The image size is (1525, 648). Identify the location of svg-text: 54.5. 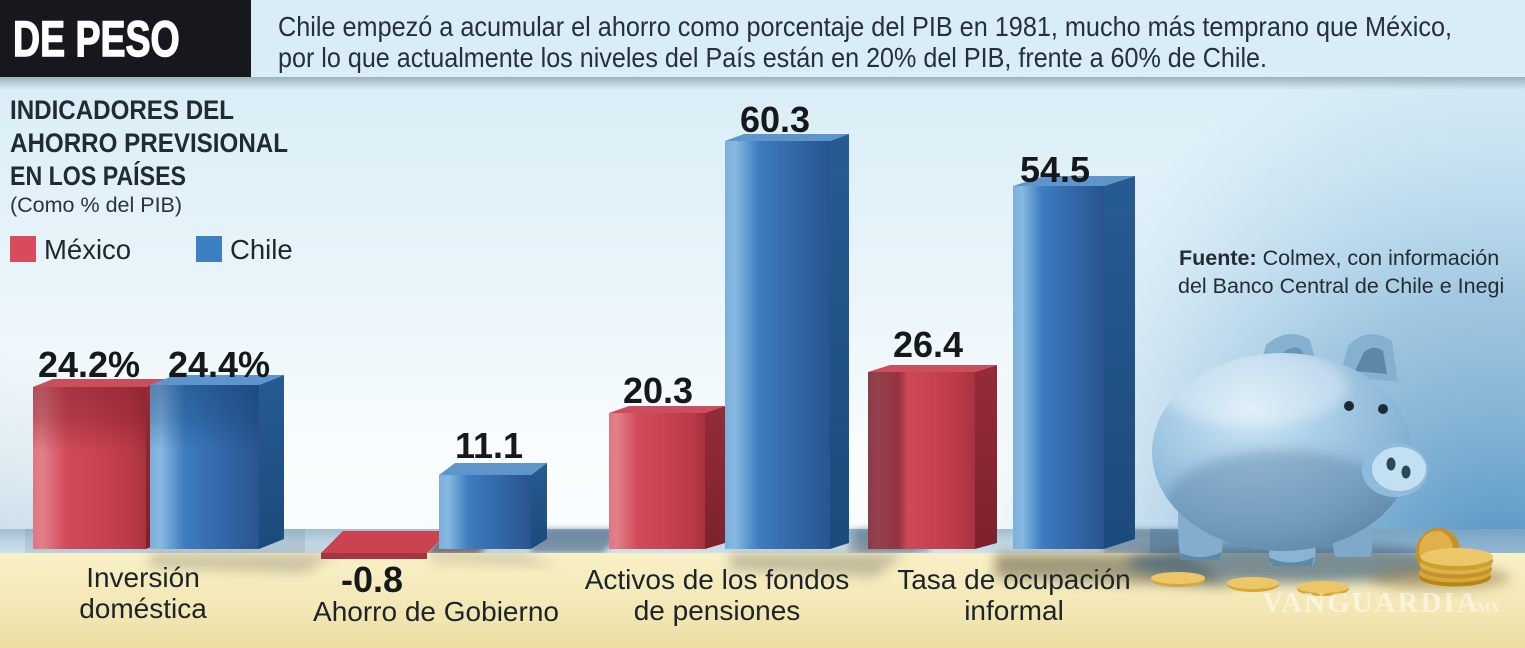
(1055, 169).